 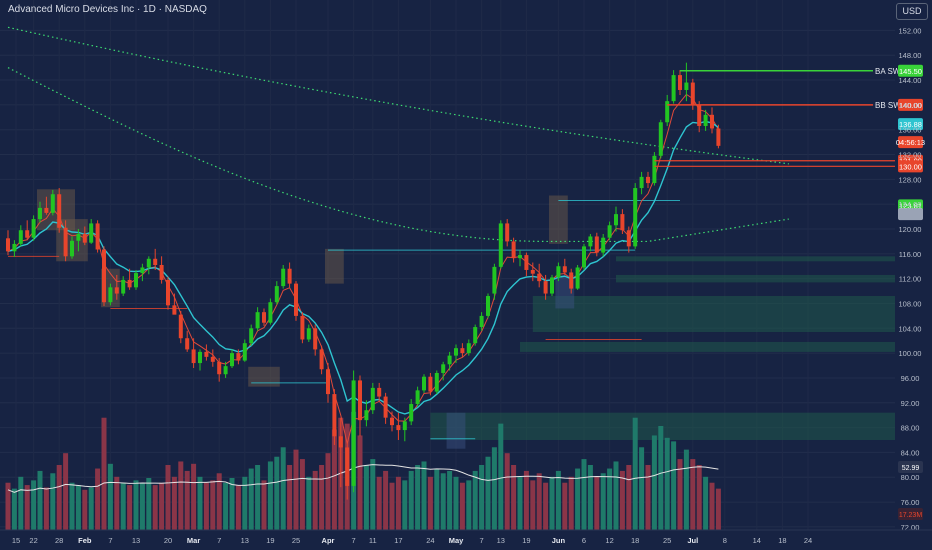 I want to click on date-tick-label: Jun, so click(x=559, y=540).